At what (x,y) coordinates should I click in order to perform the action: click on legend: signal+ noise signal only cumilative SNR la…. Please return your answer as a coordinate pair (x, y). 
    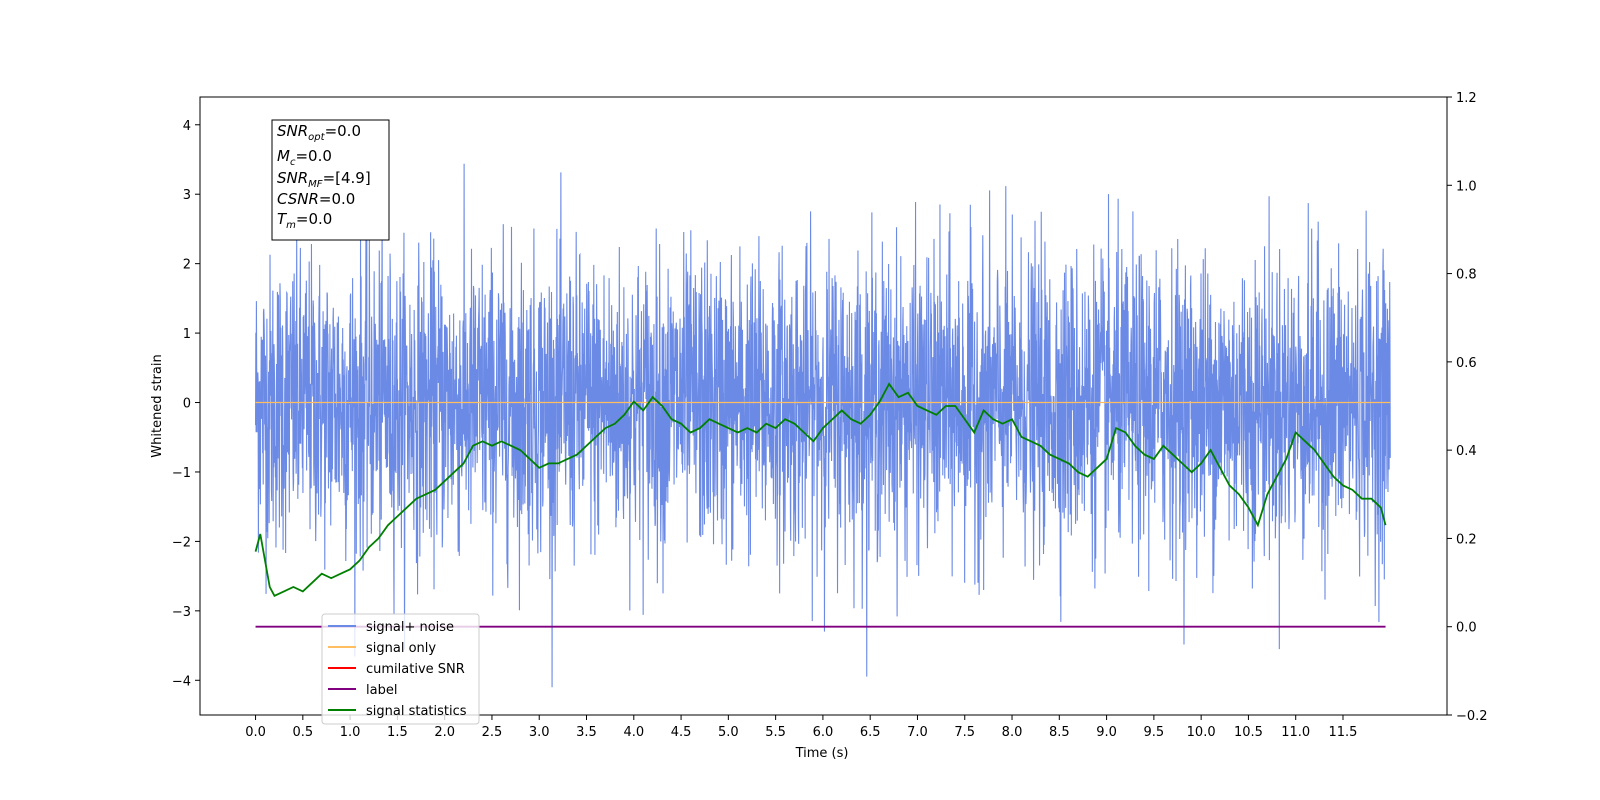
    Looking at the image, I should click on (400, 669).